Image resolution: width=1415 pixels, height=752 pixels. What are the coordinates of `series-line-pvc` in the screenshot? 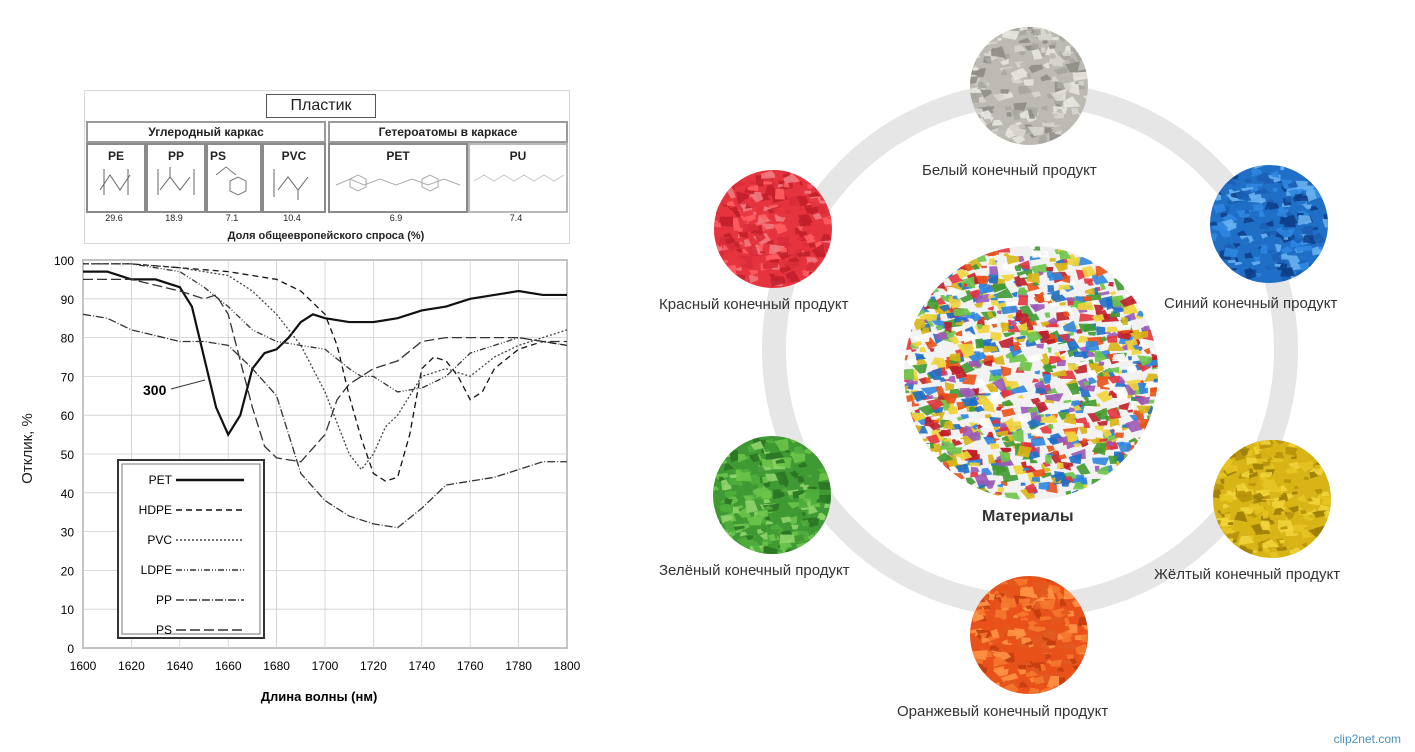 It's located at (325, 367).